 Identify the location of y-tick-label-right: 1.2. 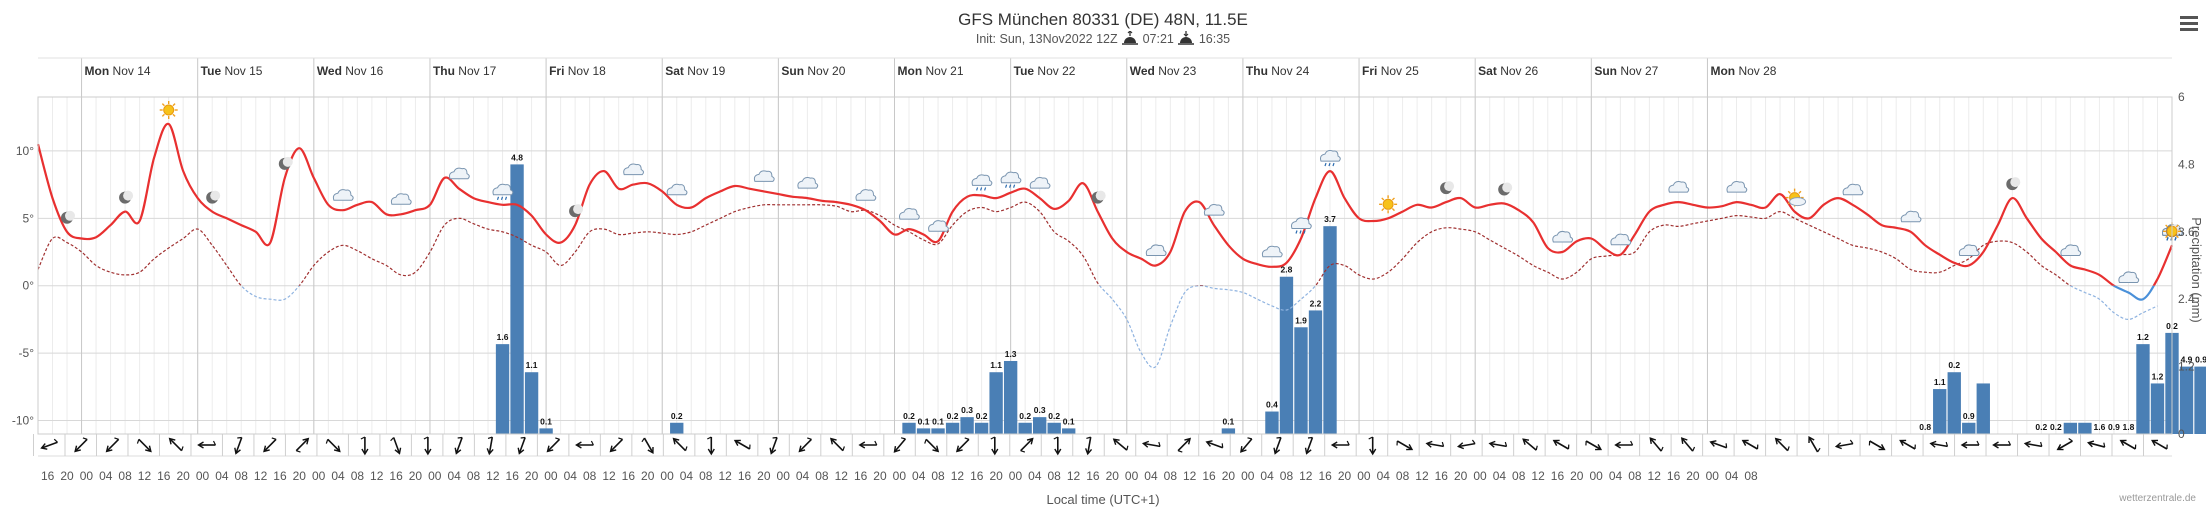
(2186, 367).